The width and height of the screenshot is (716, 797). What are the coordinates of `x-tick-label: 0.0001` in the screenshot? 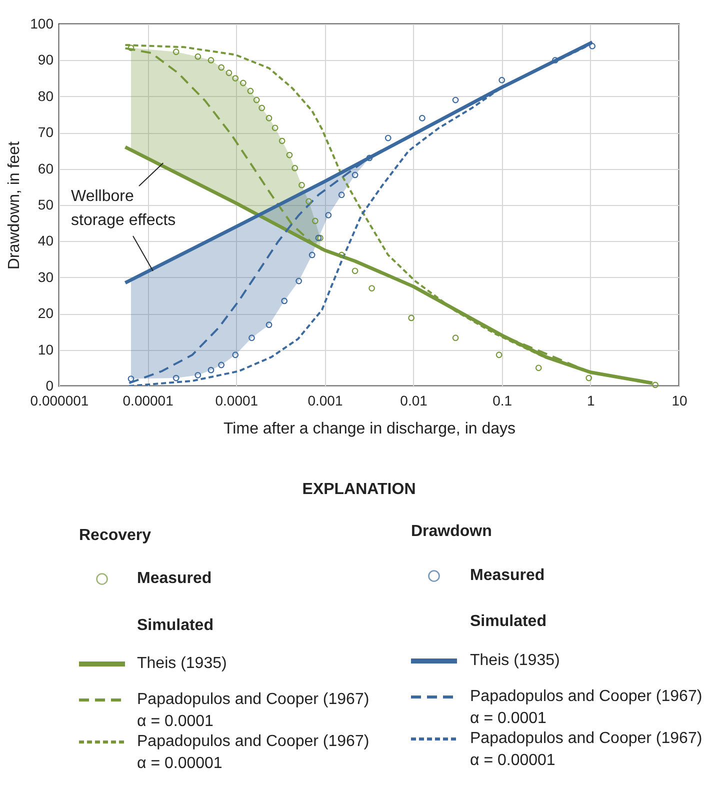 It's located at (236, 400).